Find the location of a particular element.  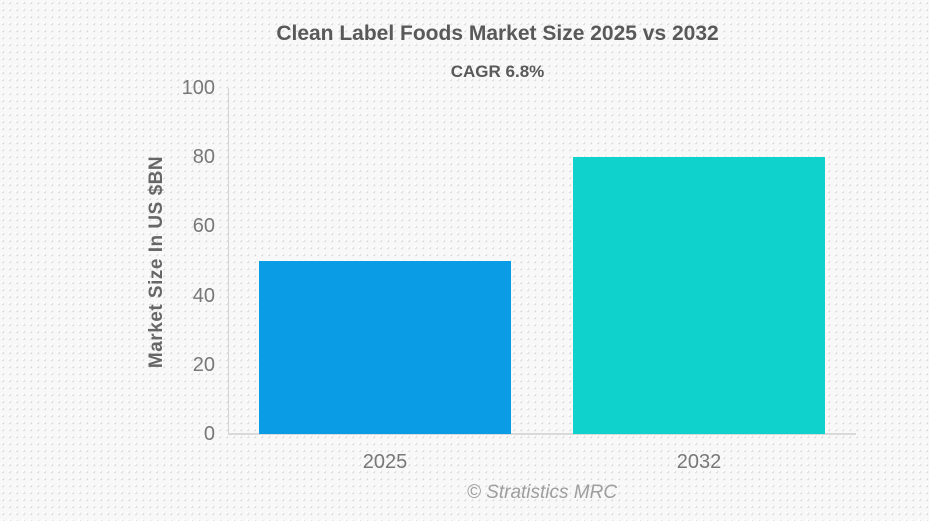

y-tick-label: 100 is located at coordinates (198, 88).